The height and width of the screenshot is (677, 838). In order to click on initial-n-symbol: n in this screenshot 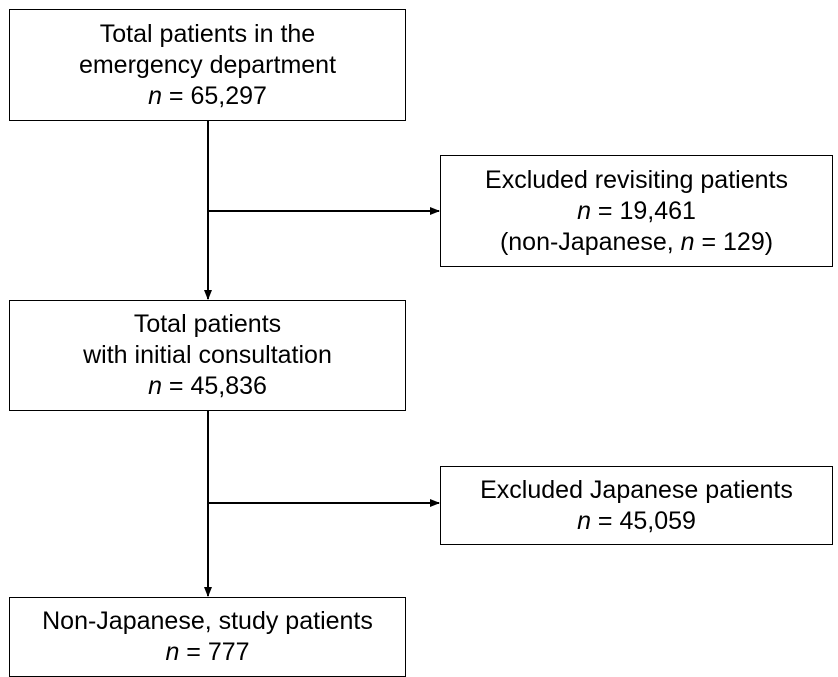, I will do `click(155, 386)`.